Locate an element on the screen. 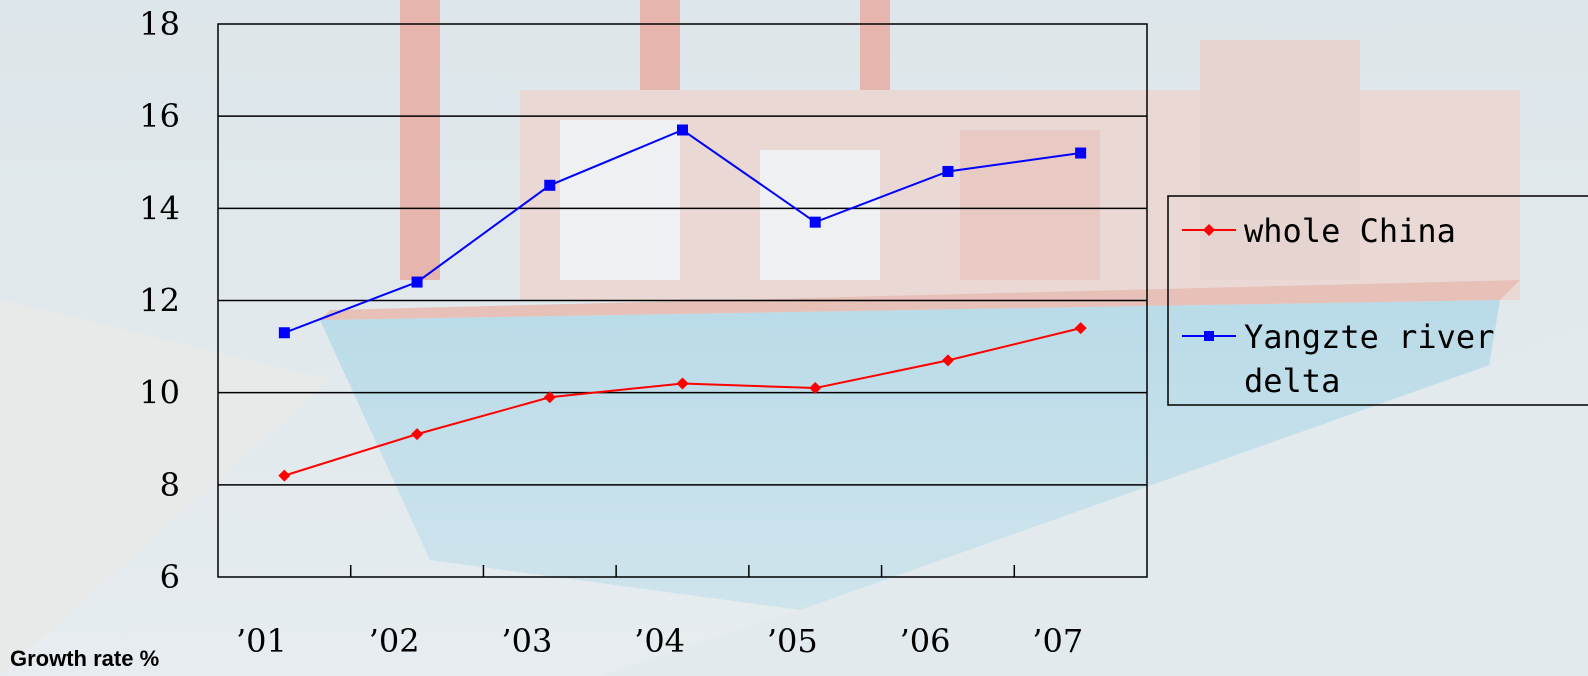 The width and height of the screenshot is (1588, 676). x-tick-label: ’04 is located at coordinates (659, 641).